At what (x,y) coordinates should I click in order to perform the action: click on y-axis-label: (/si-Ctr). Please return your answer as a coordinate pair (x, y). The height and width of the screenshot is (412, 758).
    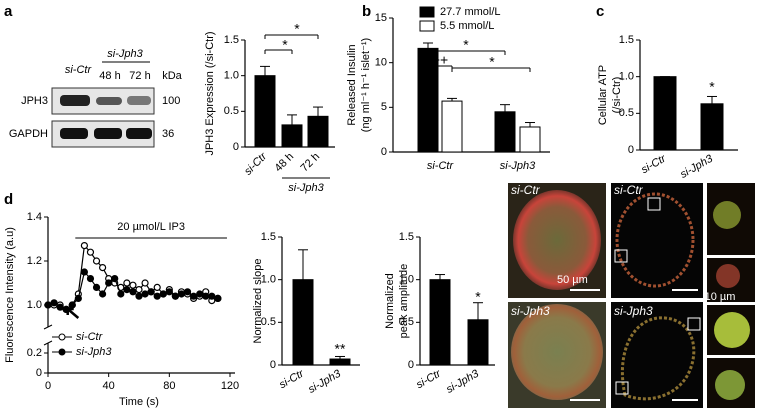
    Looking at the image, I should click on (617, 95).